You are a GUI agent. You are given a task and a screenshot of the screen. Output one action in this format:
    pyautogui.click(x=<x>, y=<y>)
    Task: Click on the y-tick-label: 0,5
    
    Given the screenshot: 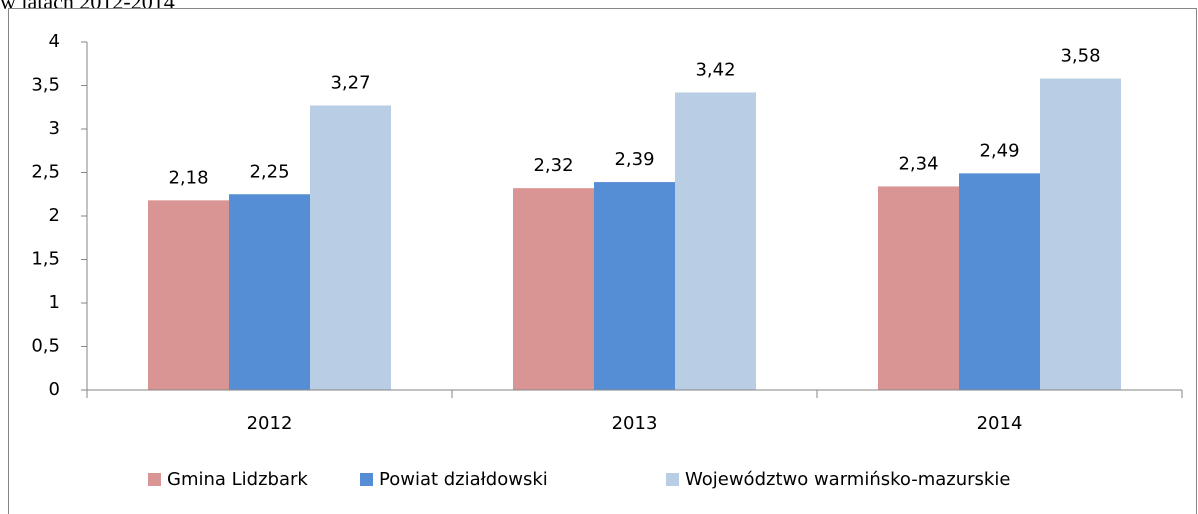 What is the action you would take?
    pyautogui.click(x=45, y=346)
    